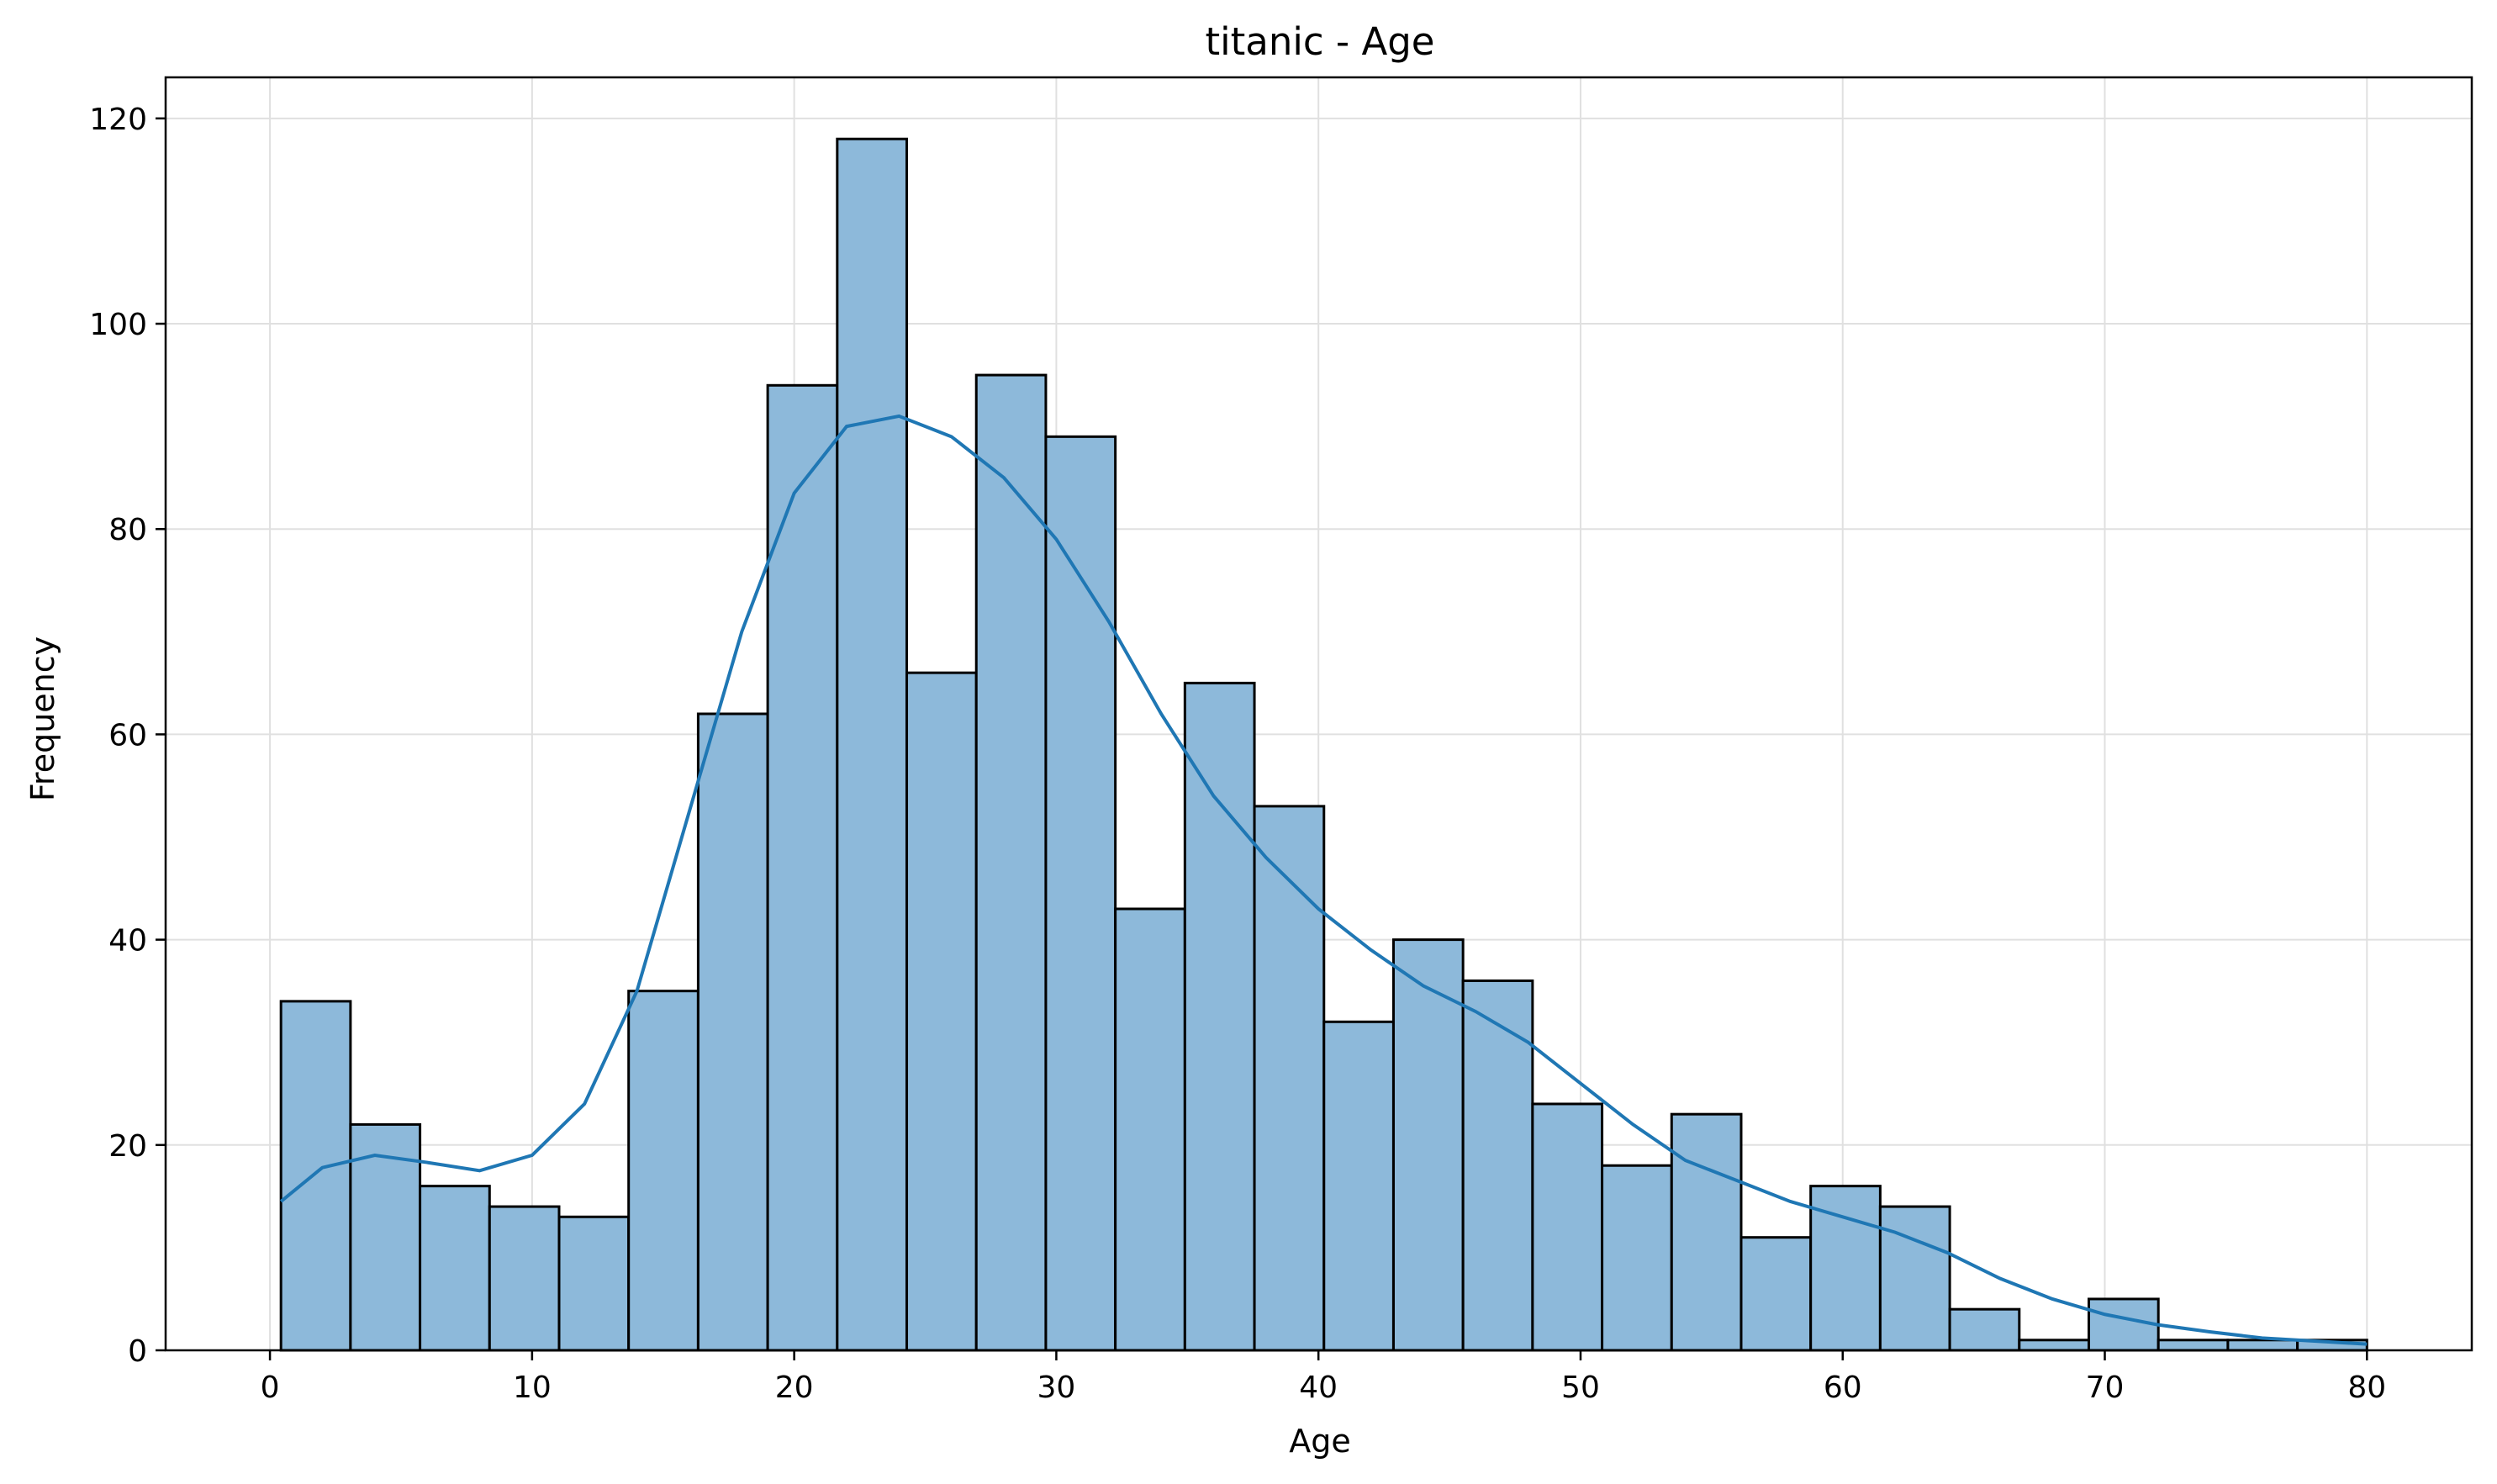 Image resolution: width=2497 pixels, height=1484 pixels. I want to click on x-tick-label: 40, so click(1318, 1387).